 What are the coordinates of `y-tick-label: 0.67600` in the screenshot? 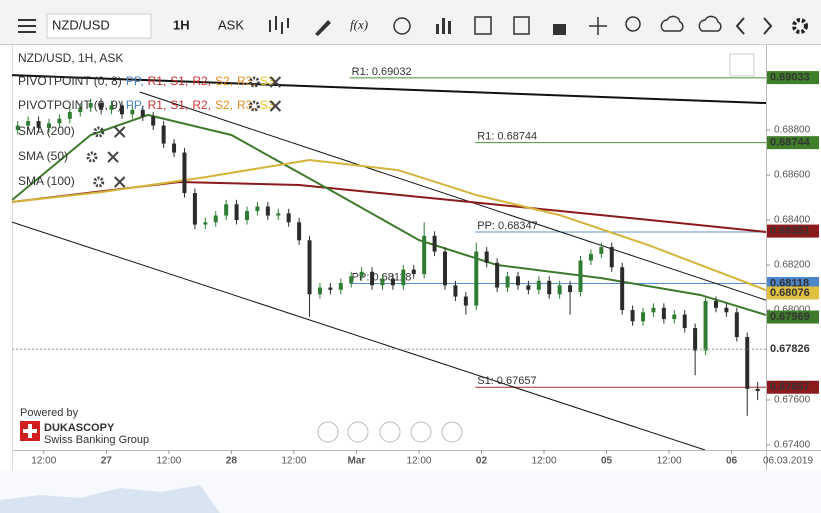 It's located at (792, 400).